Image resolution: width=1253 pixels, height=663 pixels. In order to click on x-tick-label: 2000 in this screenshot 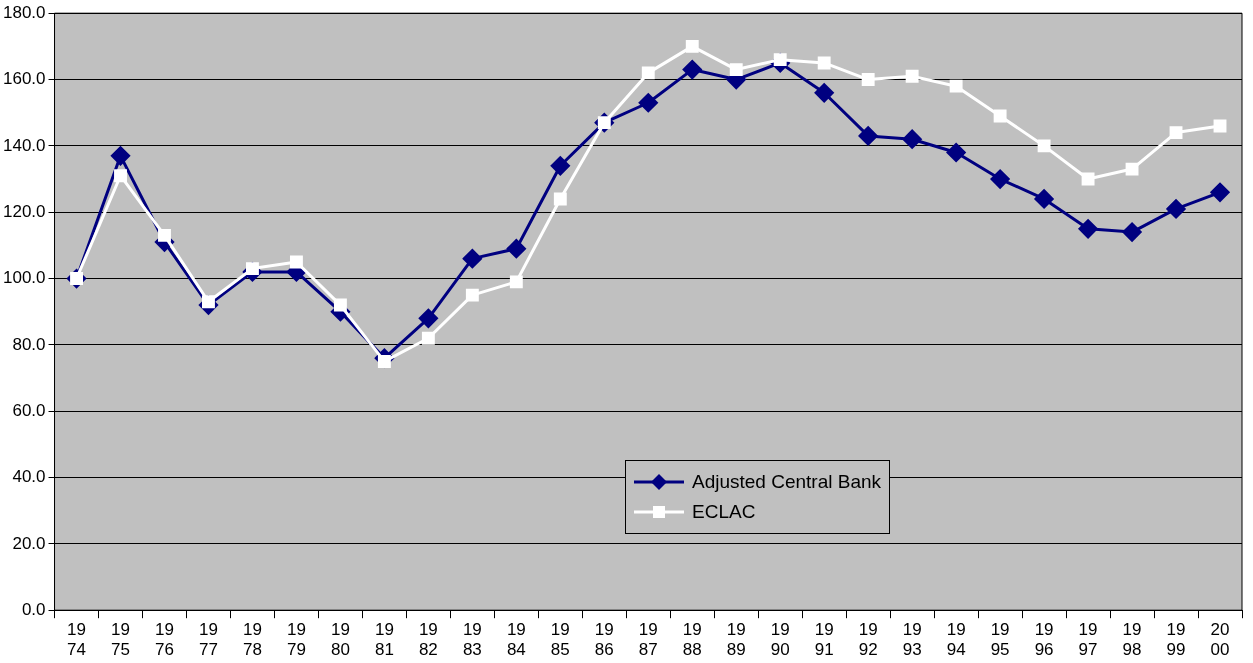, I will do `click(1220, 640)`.